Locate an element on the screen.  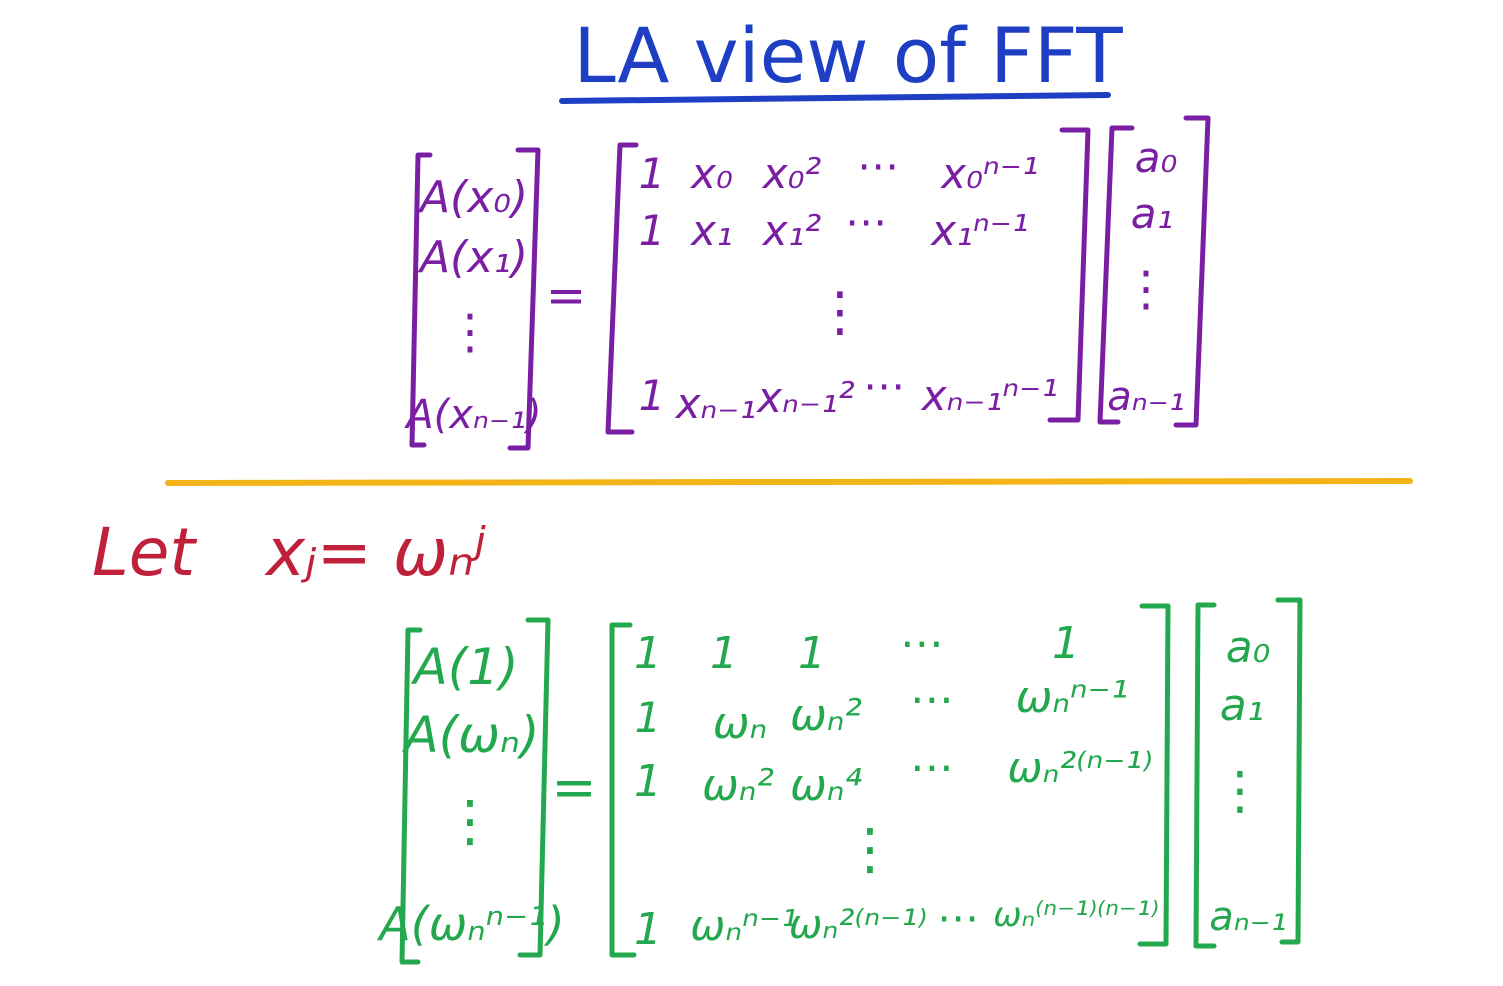
substitution-label: Let is located at coordinates (144, 552).